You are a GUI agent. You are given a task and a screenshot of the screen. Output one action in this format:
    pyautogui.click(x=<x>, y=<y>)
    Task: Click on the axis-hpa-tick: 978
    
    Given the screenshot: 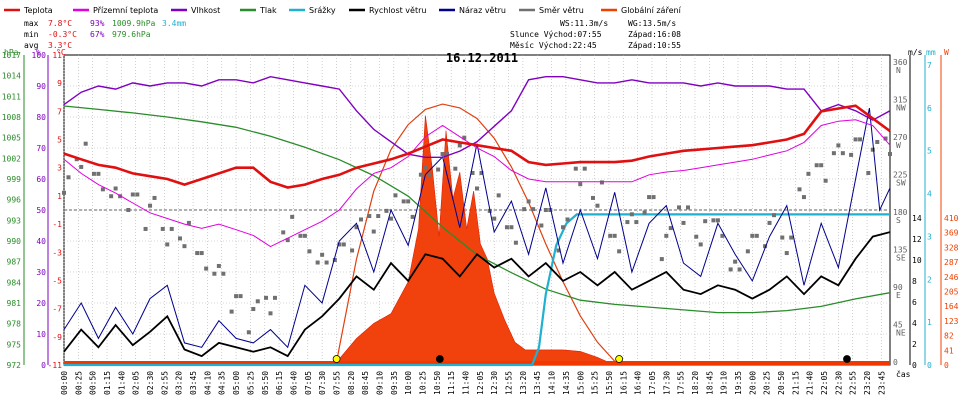 What is the action you would take?
    pyautogui.click(x=14, y=324)
    